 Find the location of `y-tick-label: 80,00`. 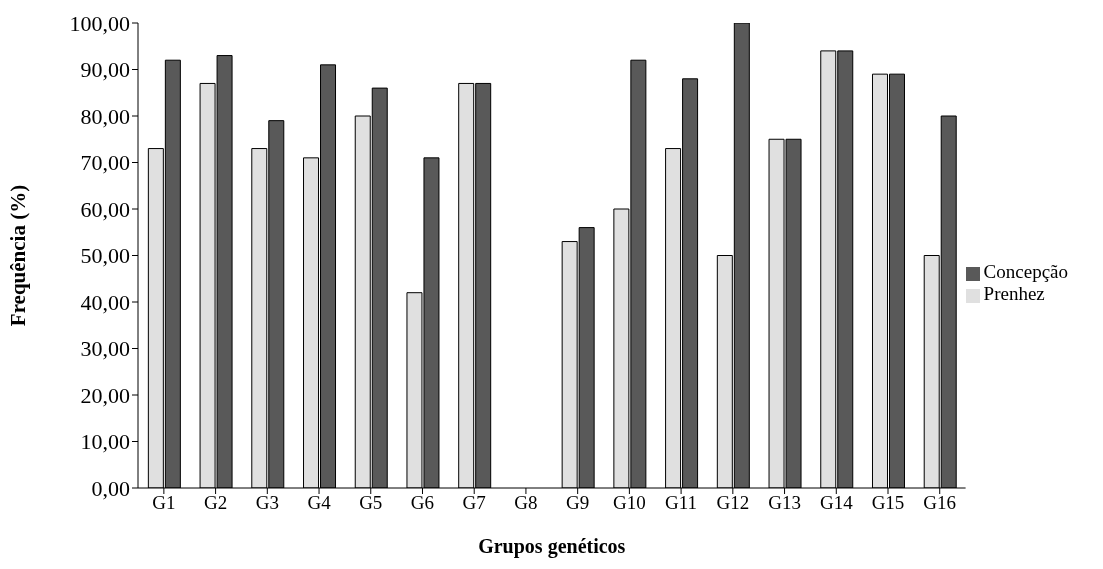

y-tick-label: 80,00 is located at coordinates (105, 116).